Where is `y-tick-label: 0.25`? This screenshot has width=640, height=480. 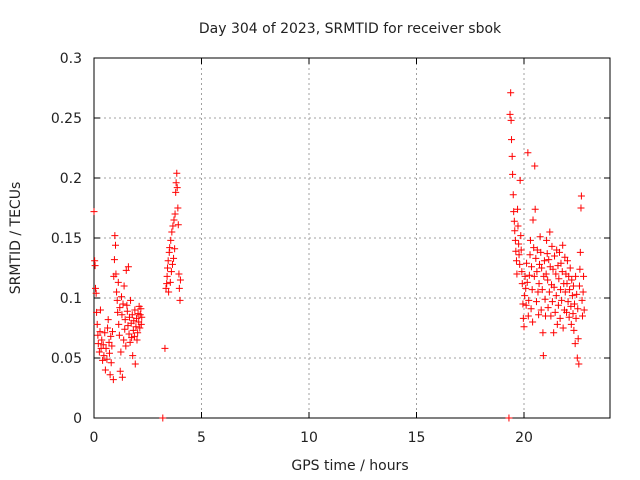 y-tick-label: 0.25 is located at coordinates (66, 119).